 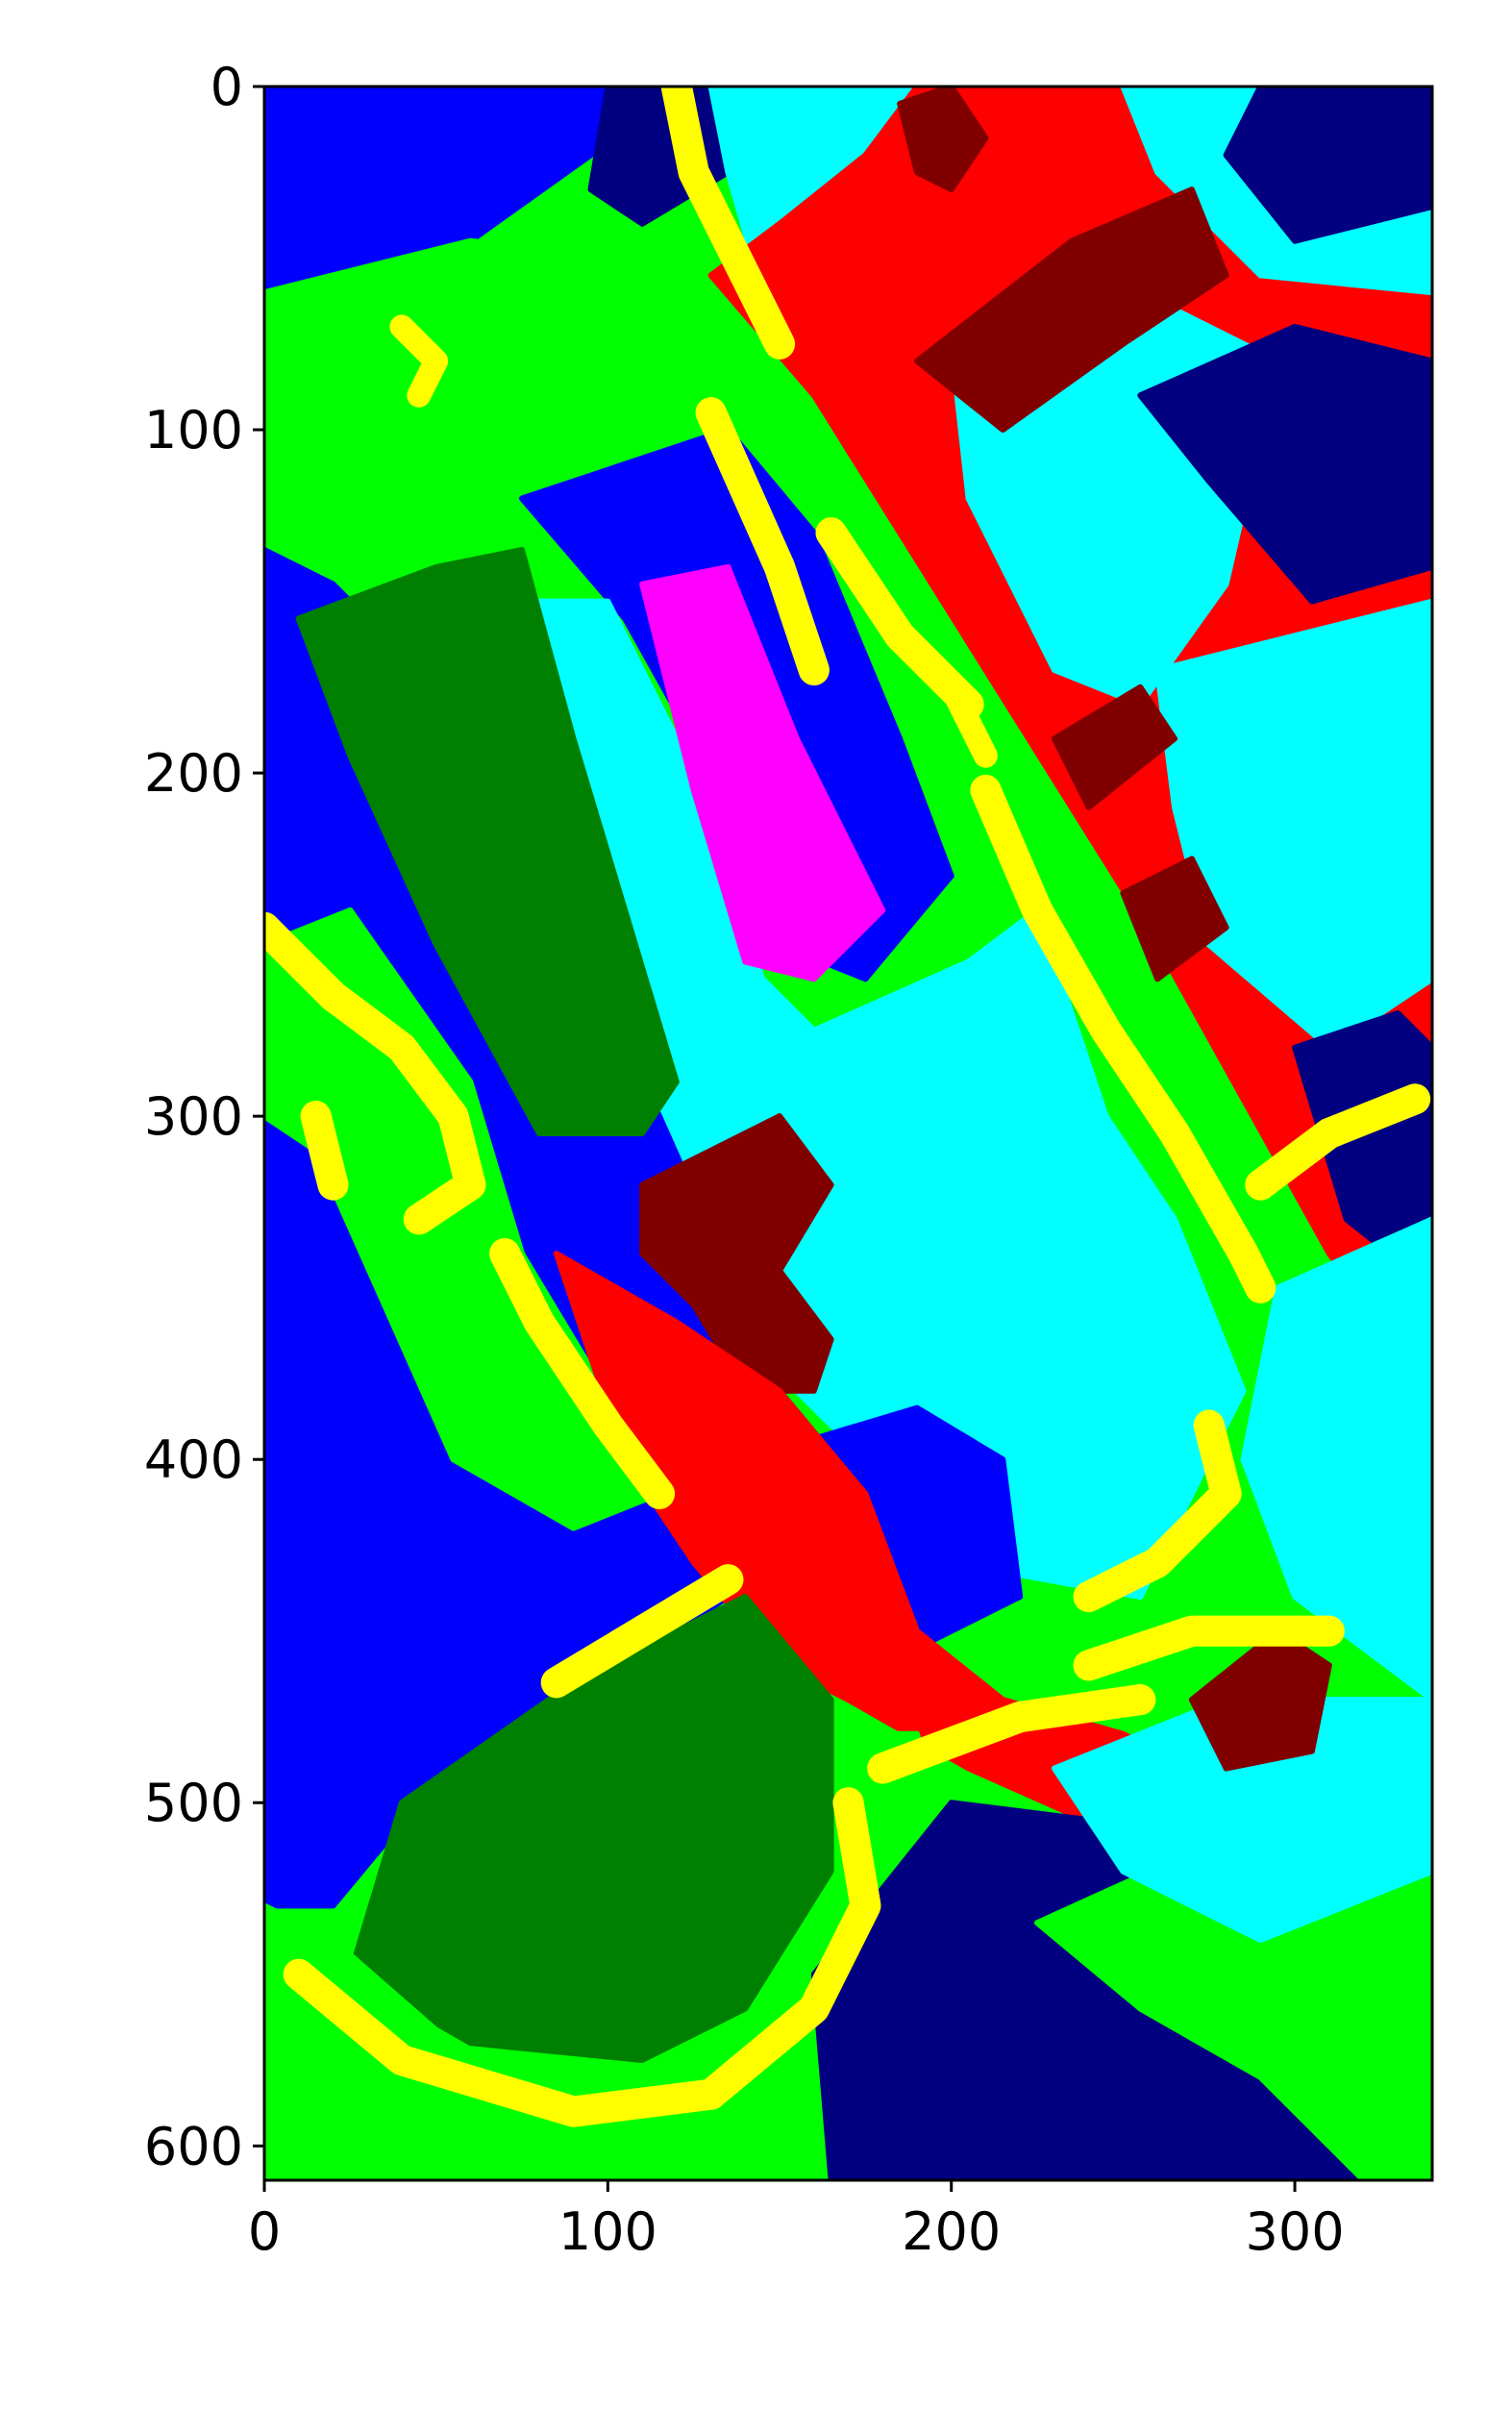 What do you see at coordinates (951, 2231) in the screenshot?
I see `x-tick-label: 200` at bounding box center [951, 2231].